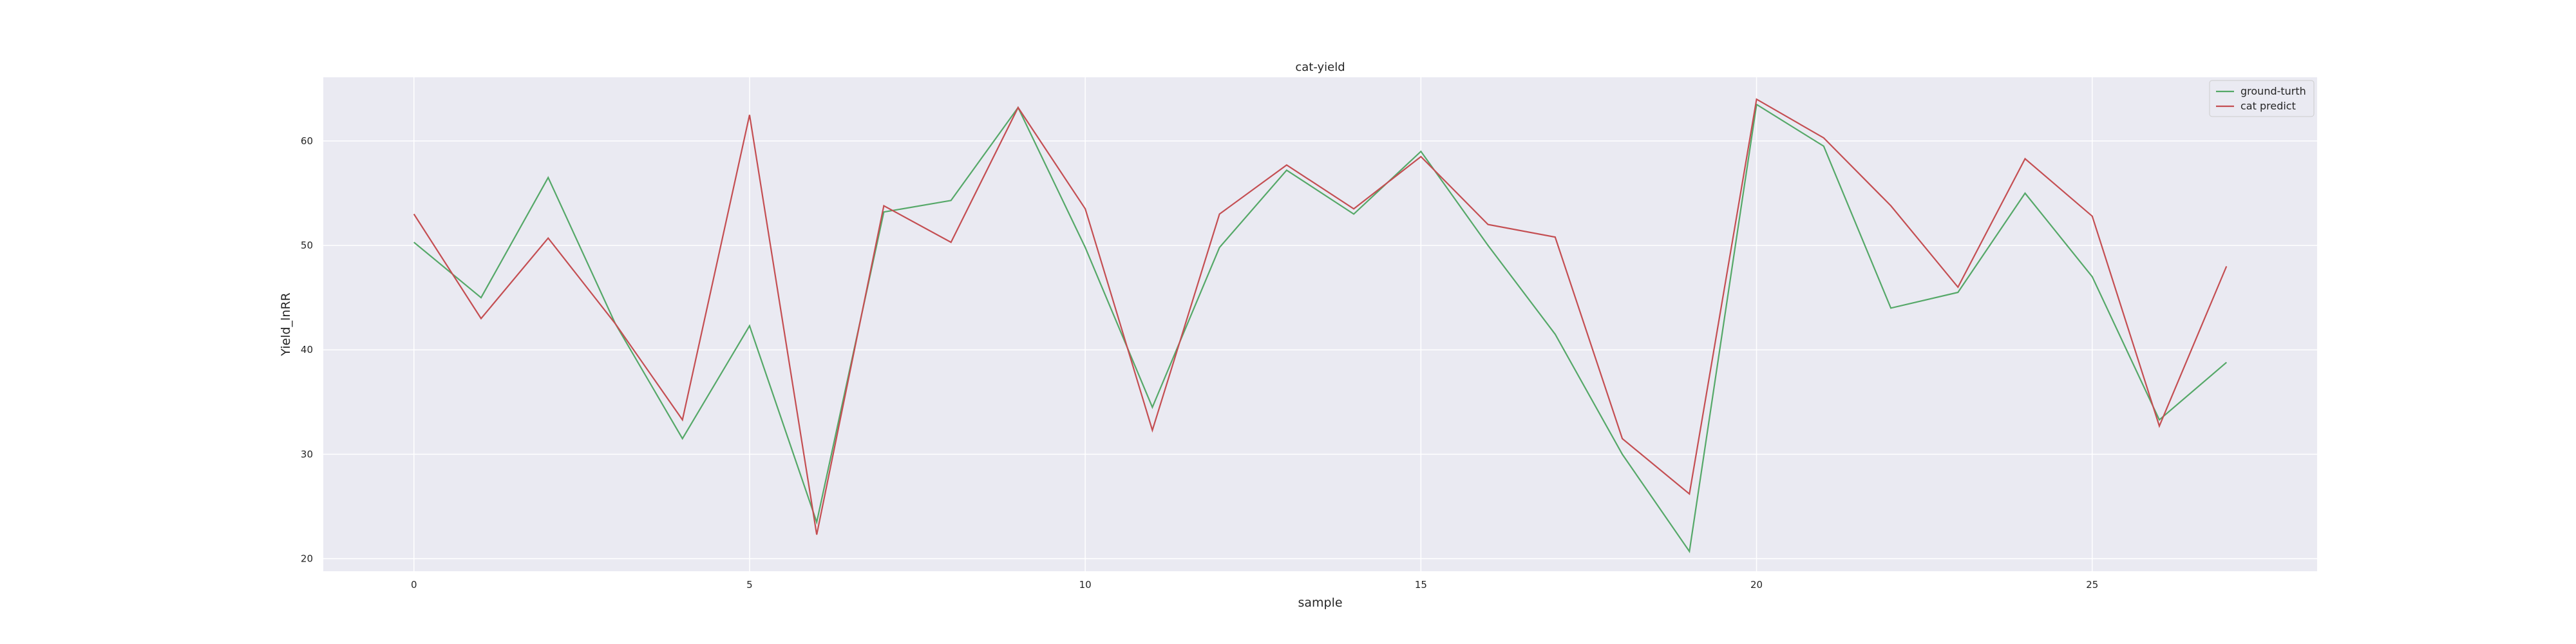 The width and height of the screenshot is (2576, 644). What do you see at coordinates (749, 585) in the screenshot?
I see `x-tick-label: 5` at bounding box center [749, 585].